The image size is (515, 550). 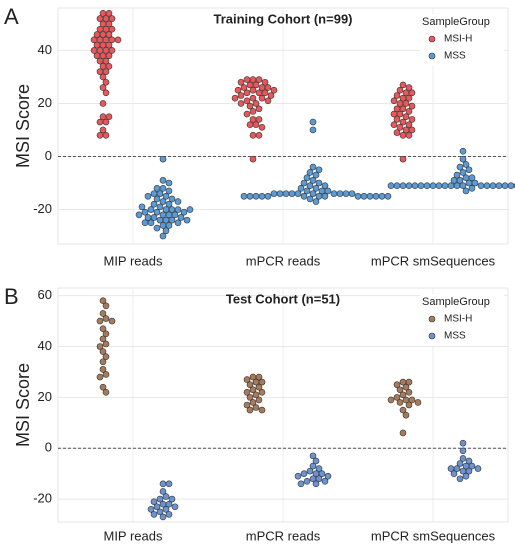 I want to click on x-tick-label: mPCR smSequences, so click(x=433, y=535).